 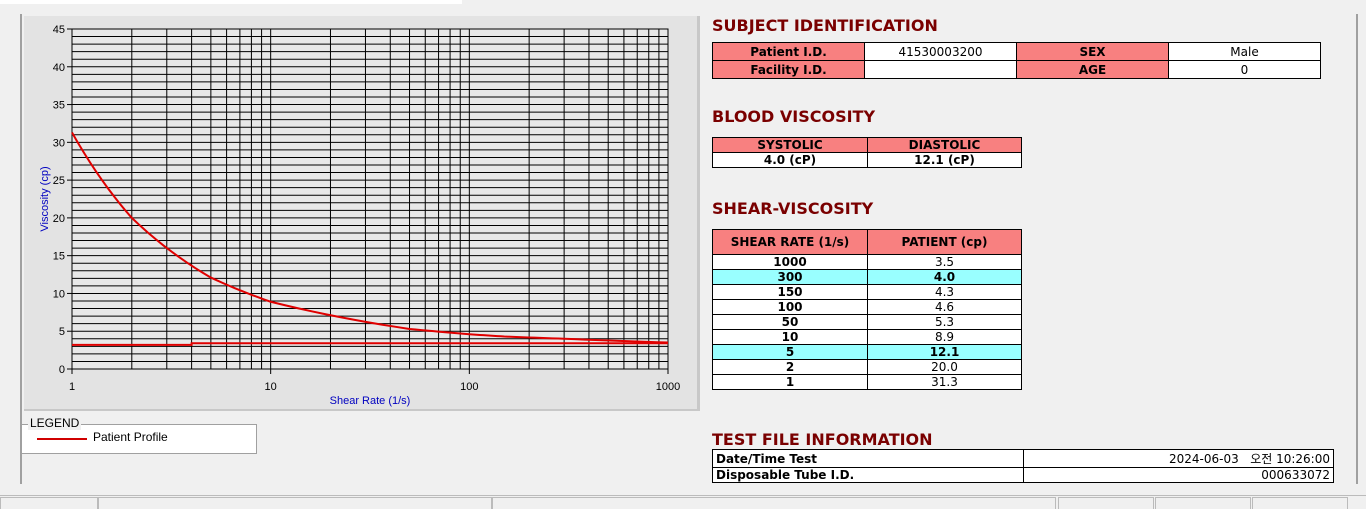 What do you see at coordinates (790, 160) in the screenshot?
I see `systolic-value: 4.0 (cP)` at bounding box center [790, 160].